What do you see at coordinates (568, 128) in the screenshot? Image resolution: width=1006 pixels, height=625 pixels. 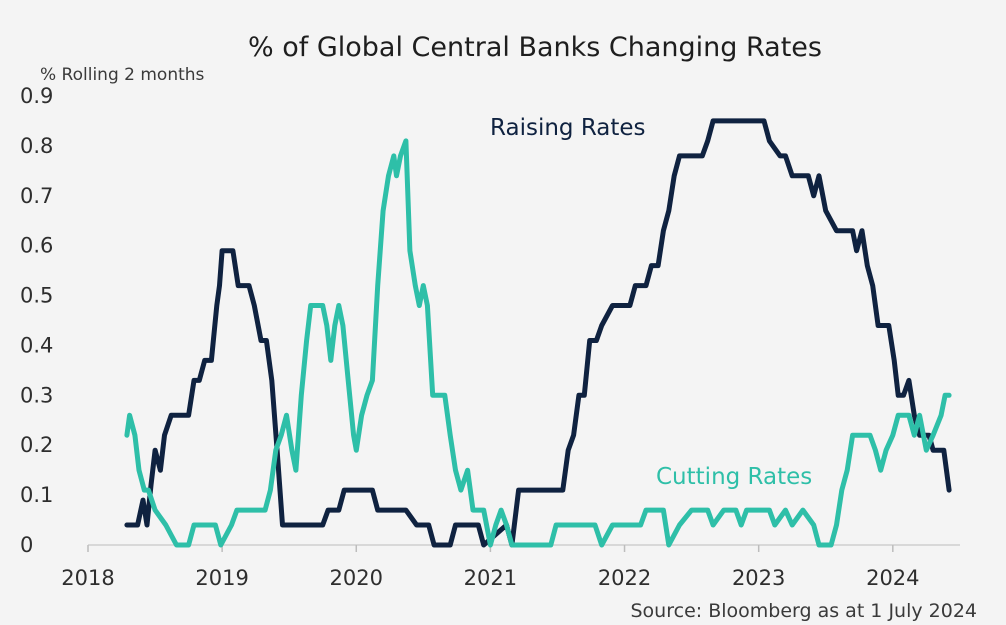 I see `raising-rates-label: Raising Rates` at bounding box center [568, 128].